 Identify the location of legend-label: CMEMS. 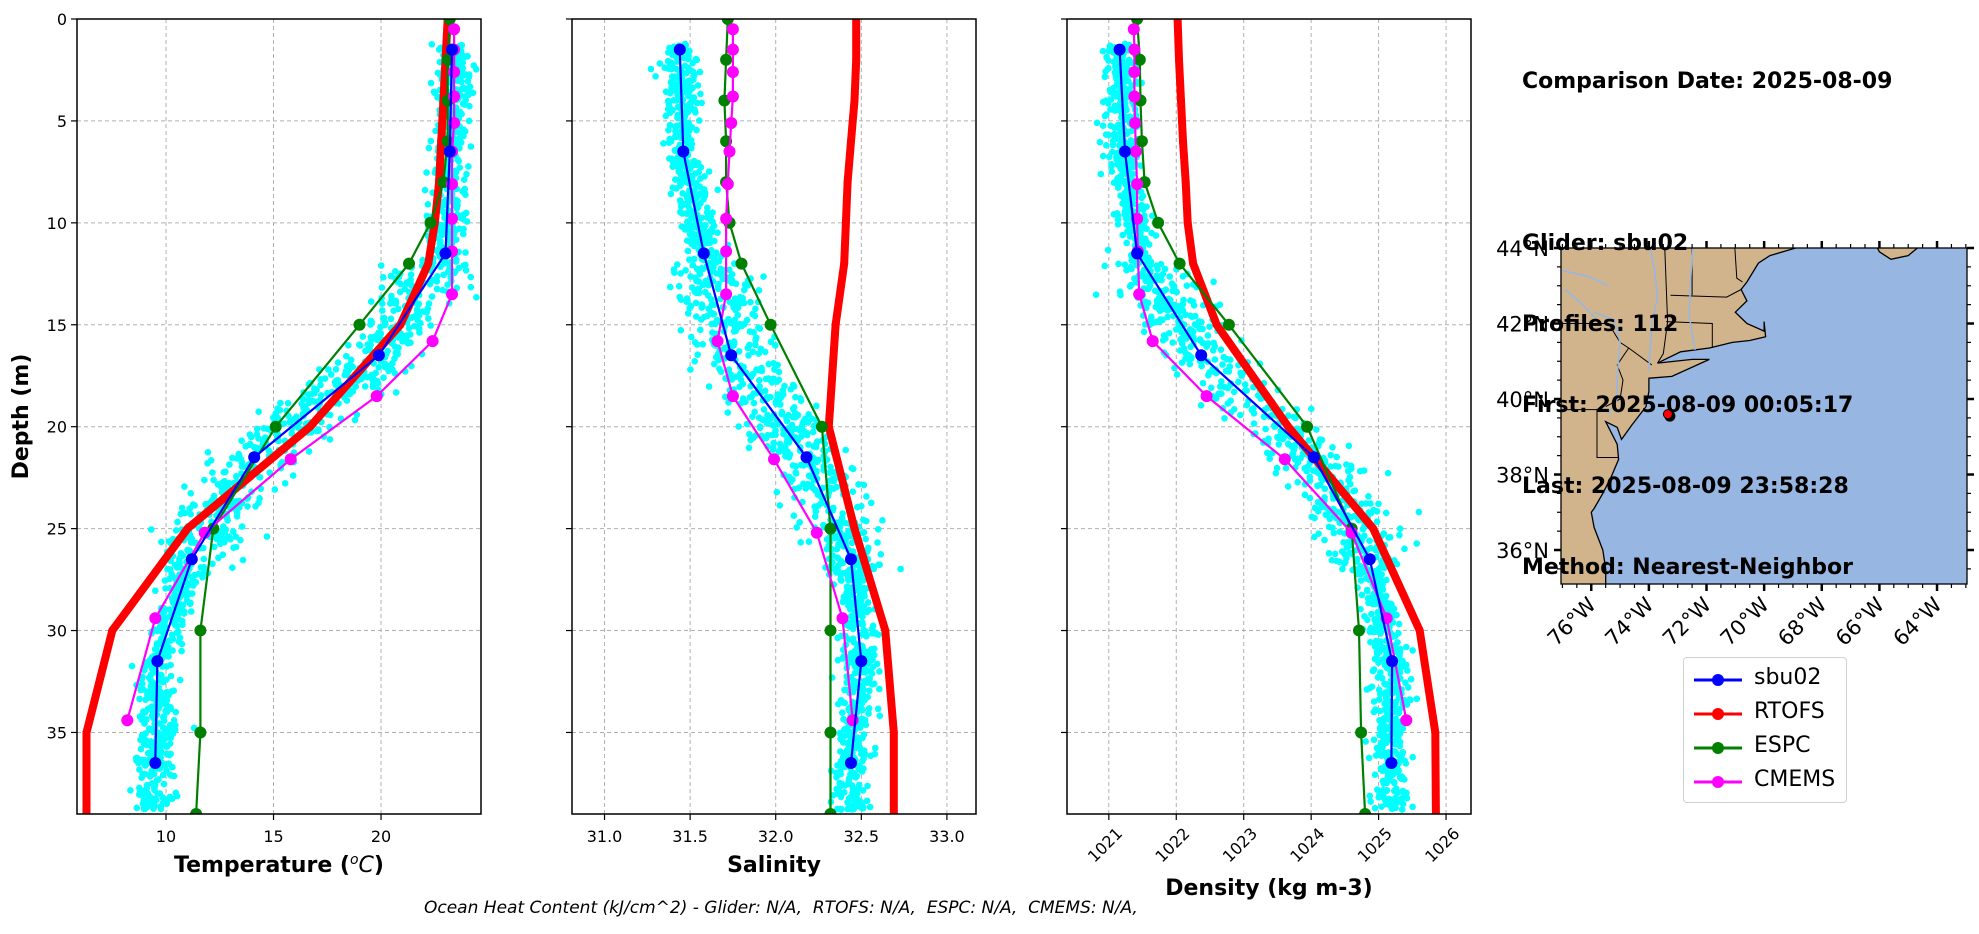
(1795, 779).